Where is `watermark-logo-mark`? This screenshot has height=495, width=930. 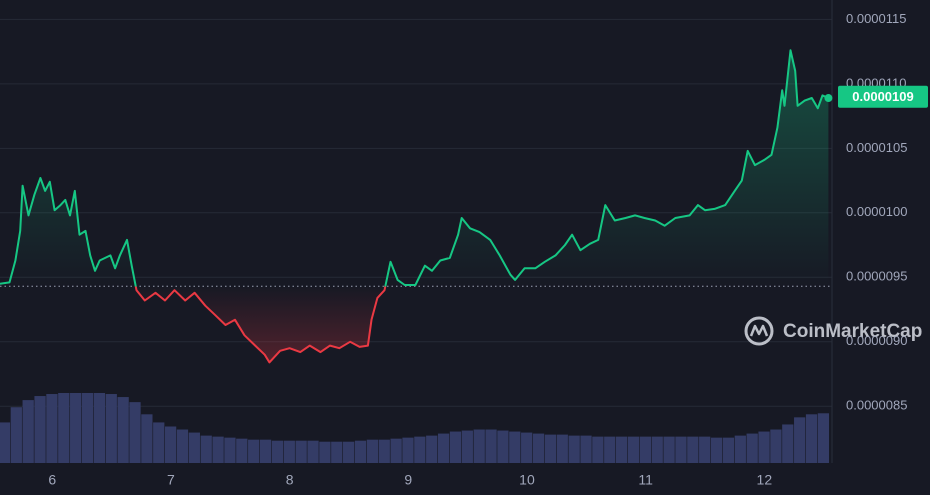
watermark-logo-mark is located at coordinates (759, 330).